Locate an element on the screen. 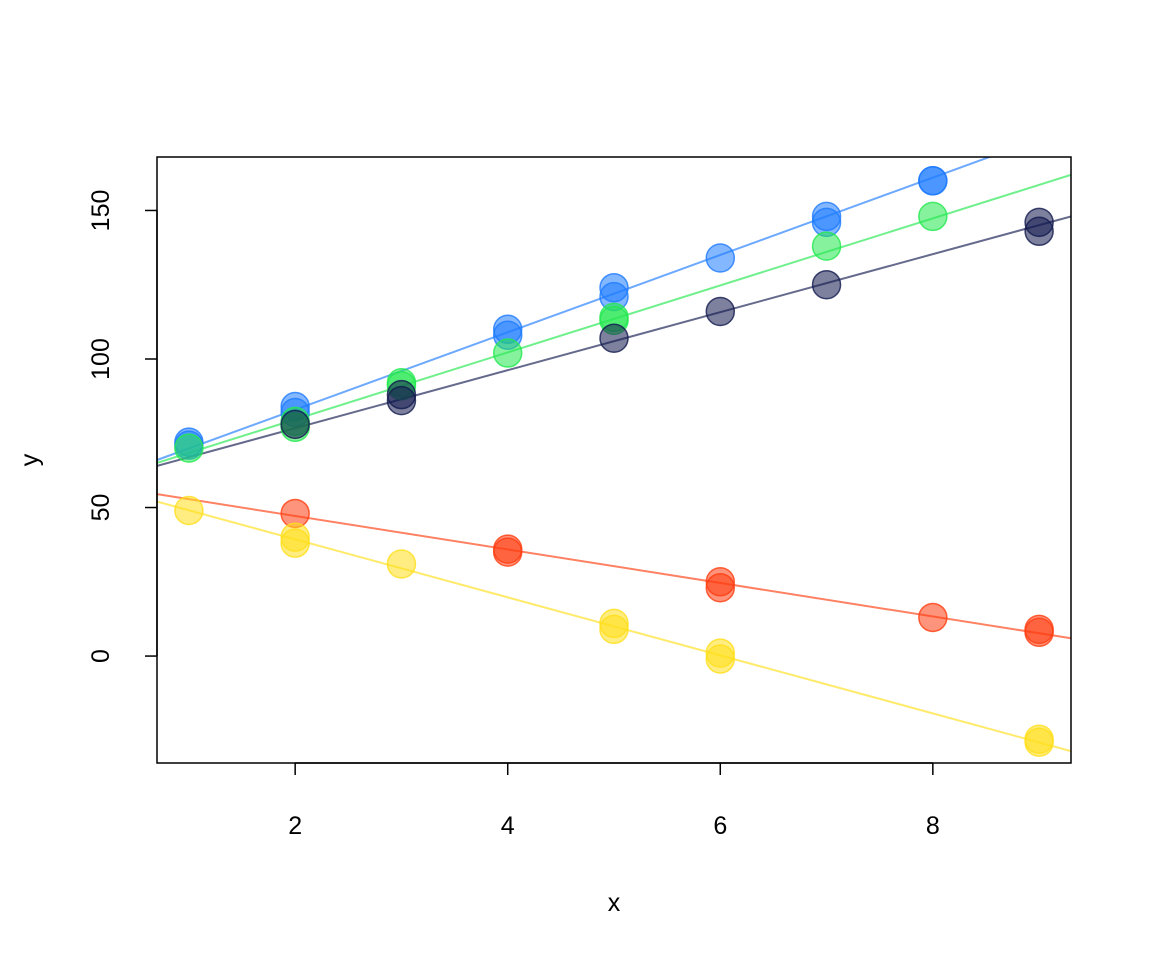 Image resolution: width=1152 pixels, height=960 pixels. y-tick-label: 100 is located at coordinates (101, 359).